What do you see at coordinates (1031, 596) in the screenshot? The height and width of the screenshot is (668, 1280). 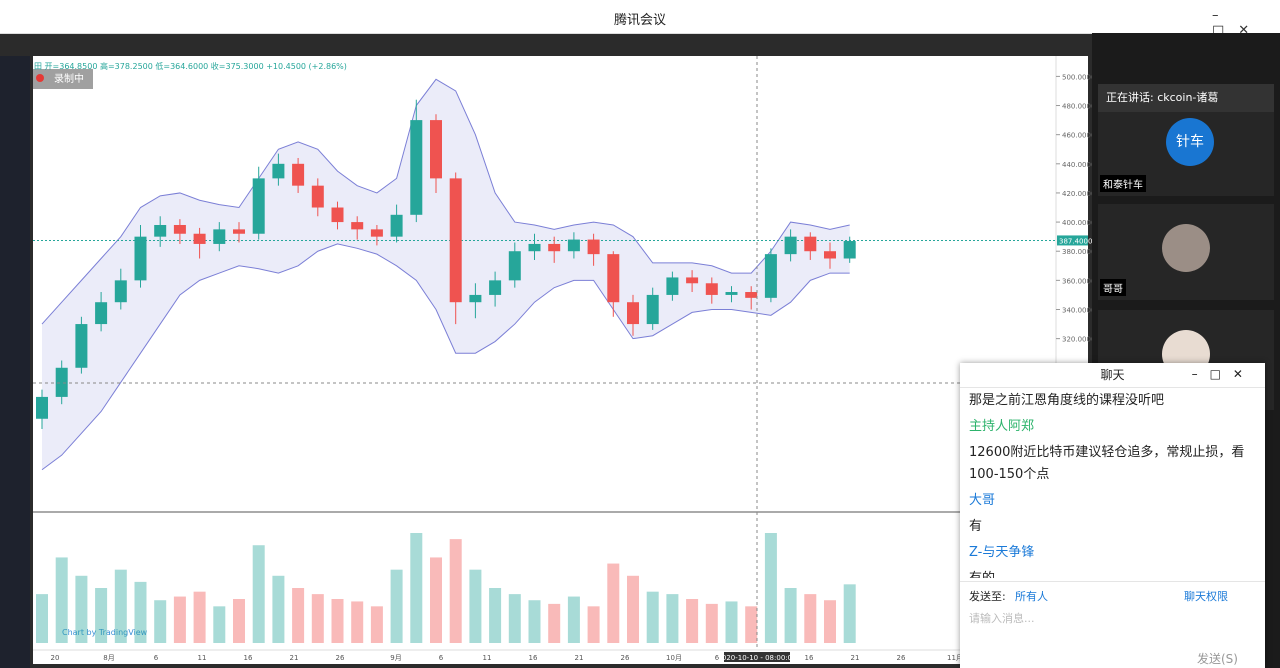 I see `recipient-select: 所有人` at bounding box center [1031, 596].